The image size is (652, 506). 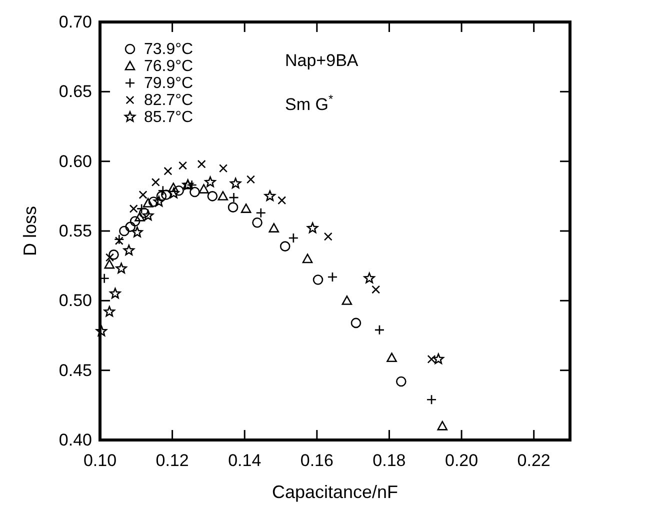 I want to click on y-tick-label: 0.70, so click(x=75, y=22).